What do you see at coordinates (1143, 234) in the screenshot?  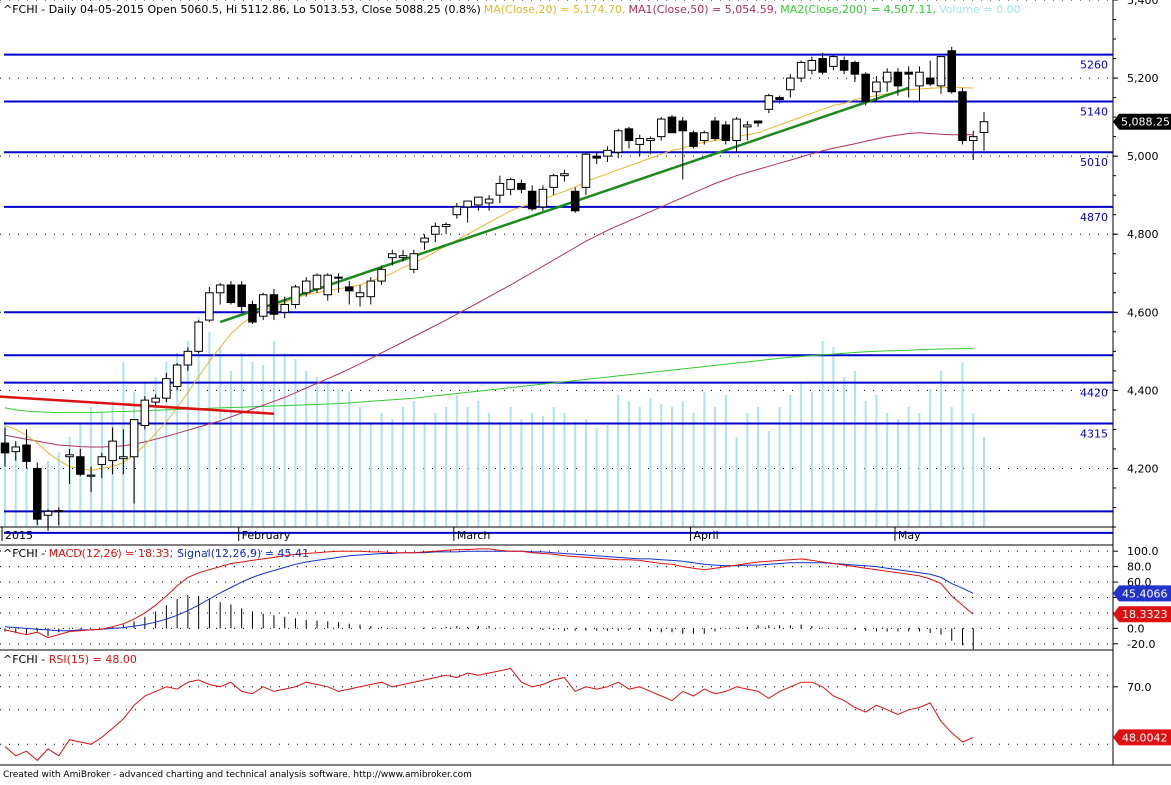 I see `price-tick-label: 4,800` at bounding box center [1143, 234].